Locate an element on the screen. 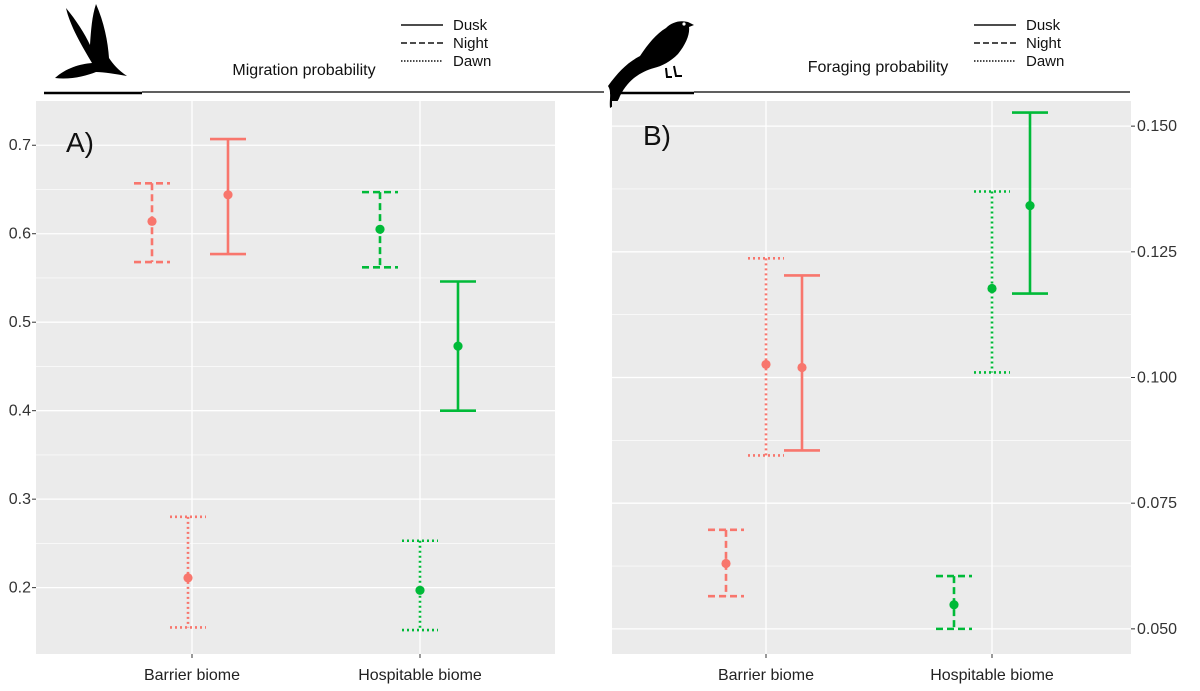  y-tick-label: 0.100 is located at coordinates (1157, 378).